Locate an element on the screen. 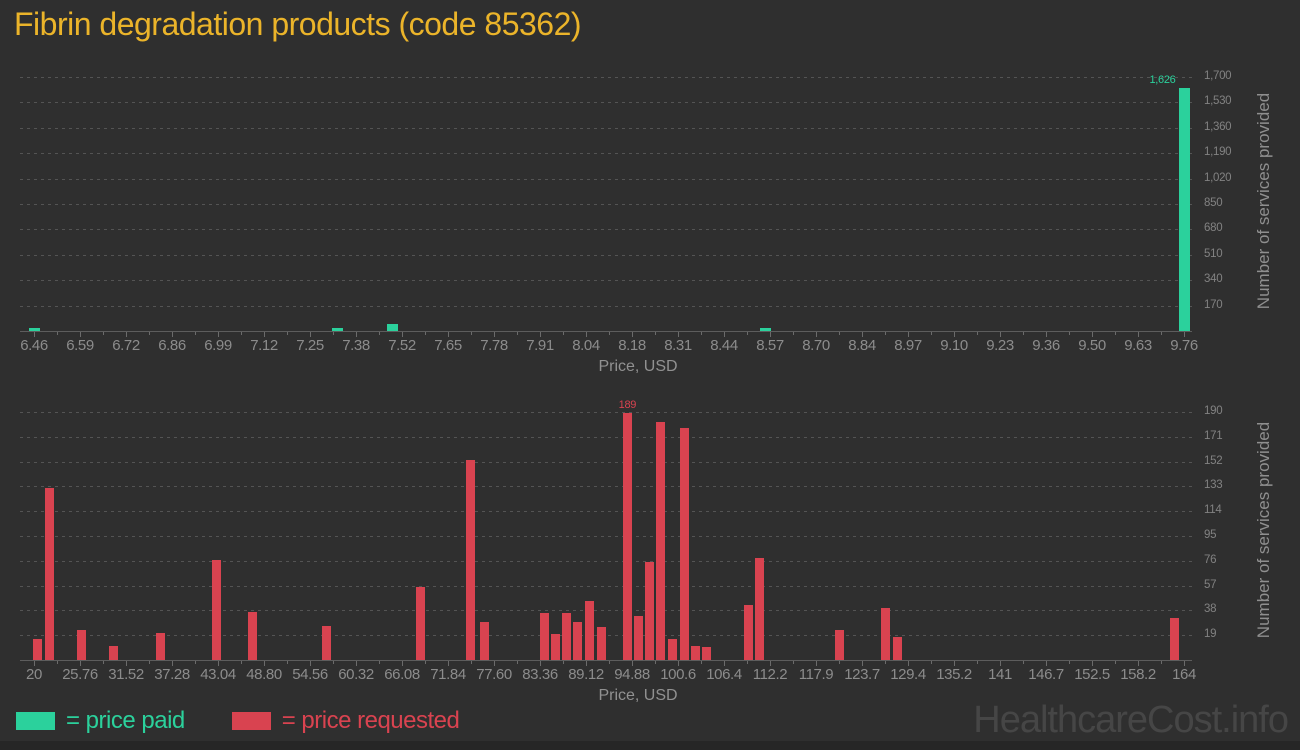 The height and width of the screenshot is (750, 1300). x-tick-label: 135.2 is located at coordinates (954, 674).